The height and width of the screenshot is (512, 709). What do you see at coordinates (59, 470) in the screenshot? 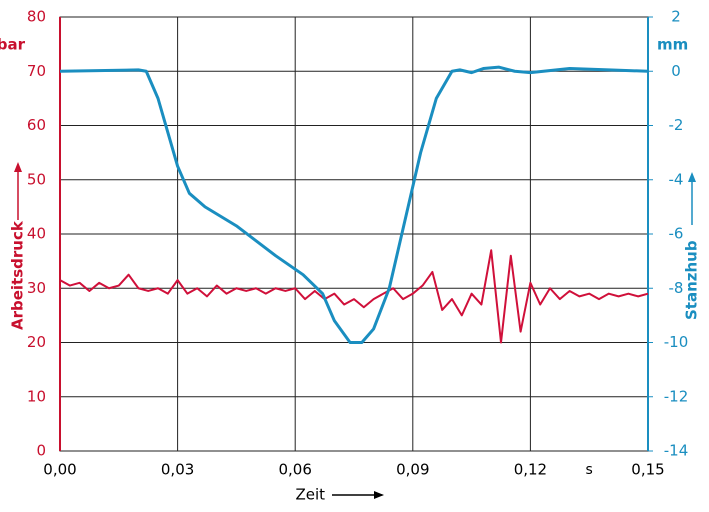
I see `x-tick-label: 0,00` at bounding box center [59, 470].